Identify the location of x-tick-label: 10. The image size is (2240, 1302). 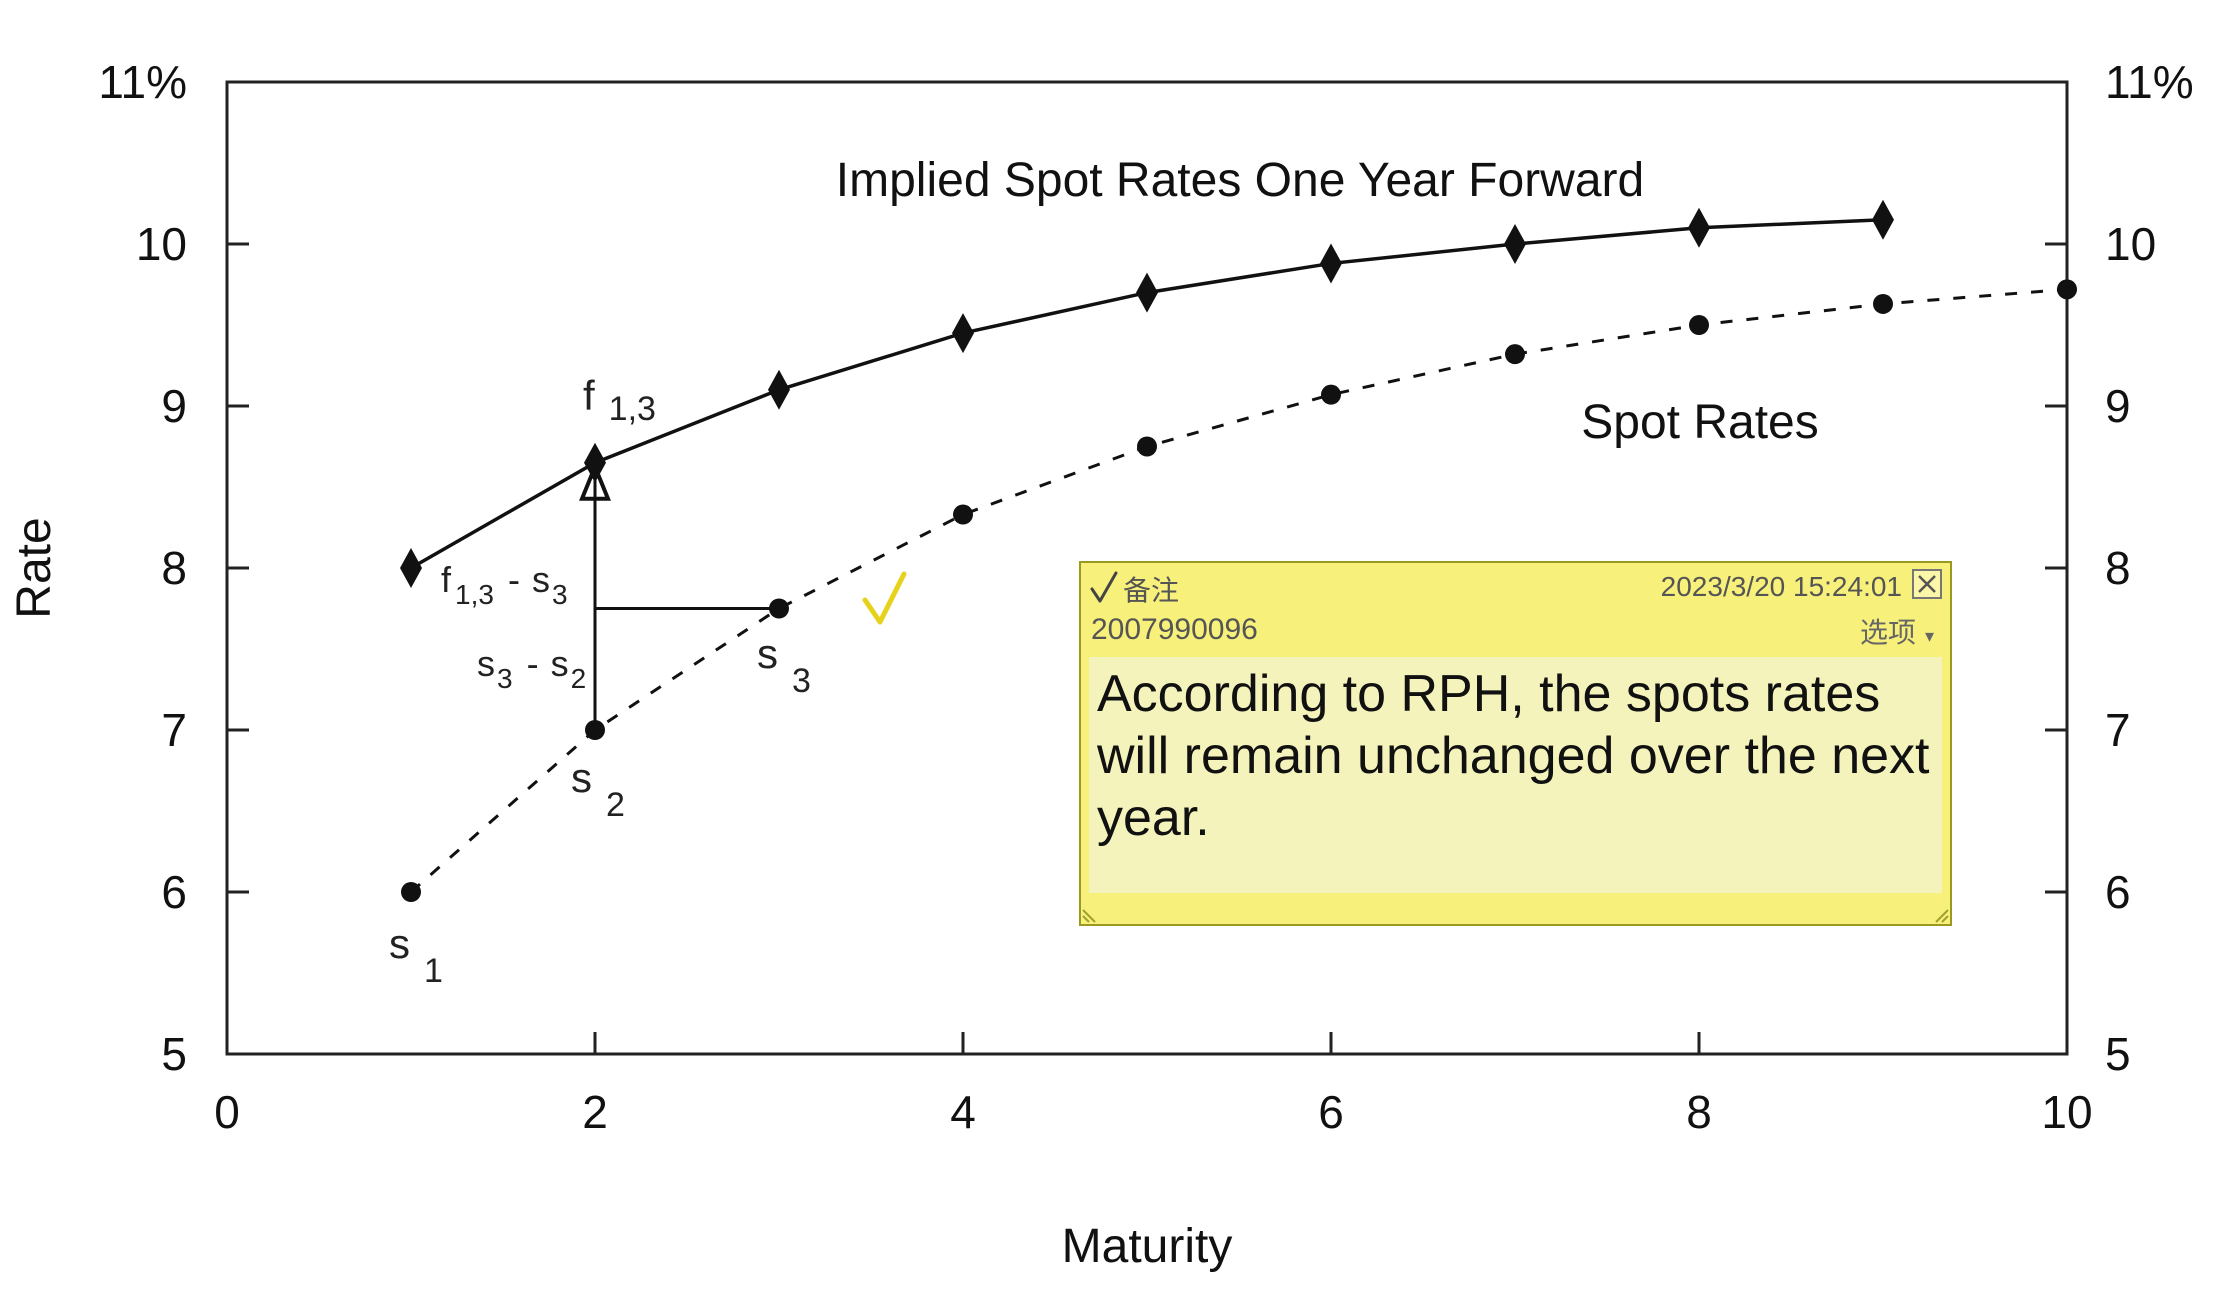
(2066, 1112).